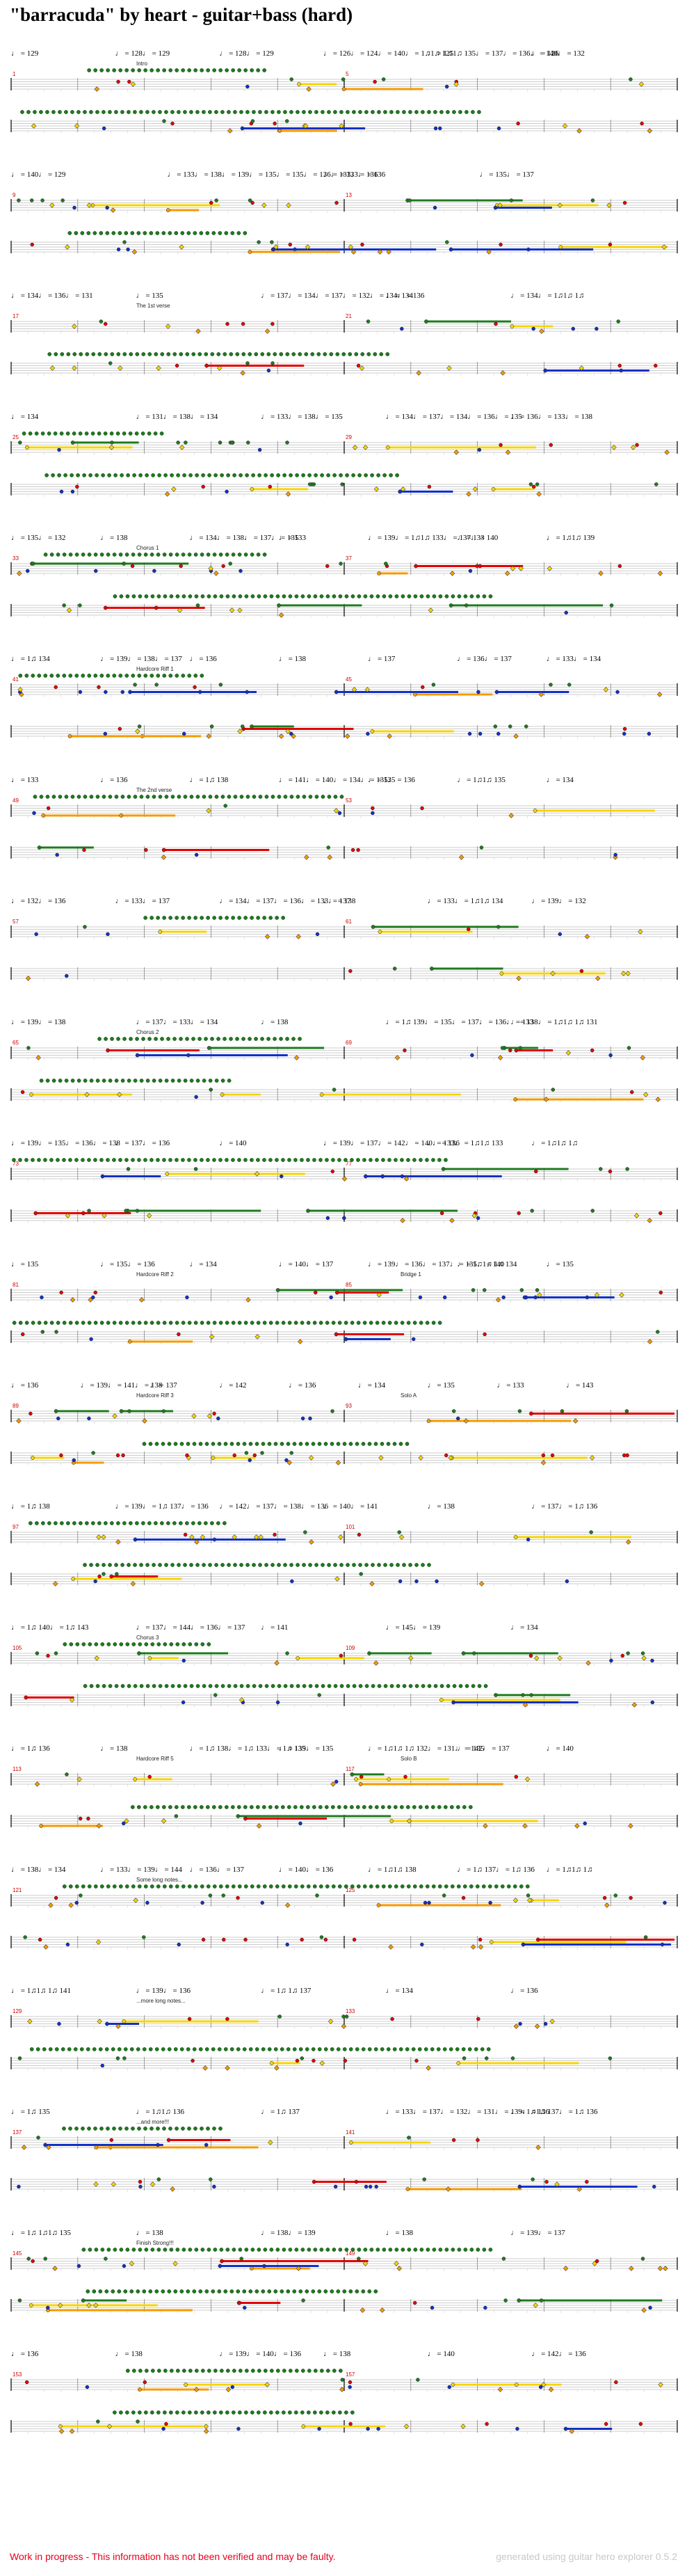 This screenshot has height=2576, width=687. Describe the element at coordinates (344, 1292) in the screenshot. I see `guitar-staff: 81 85` at that location.